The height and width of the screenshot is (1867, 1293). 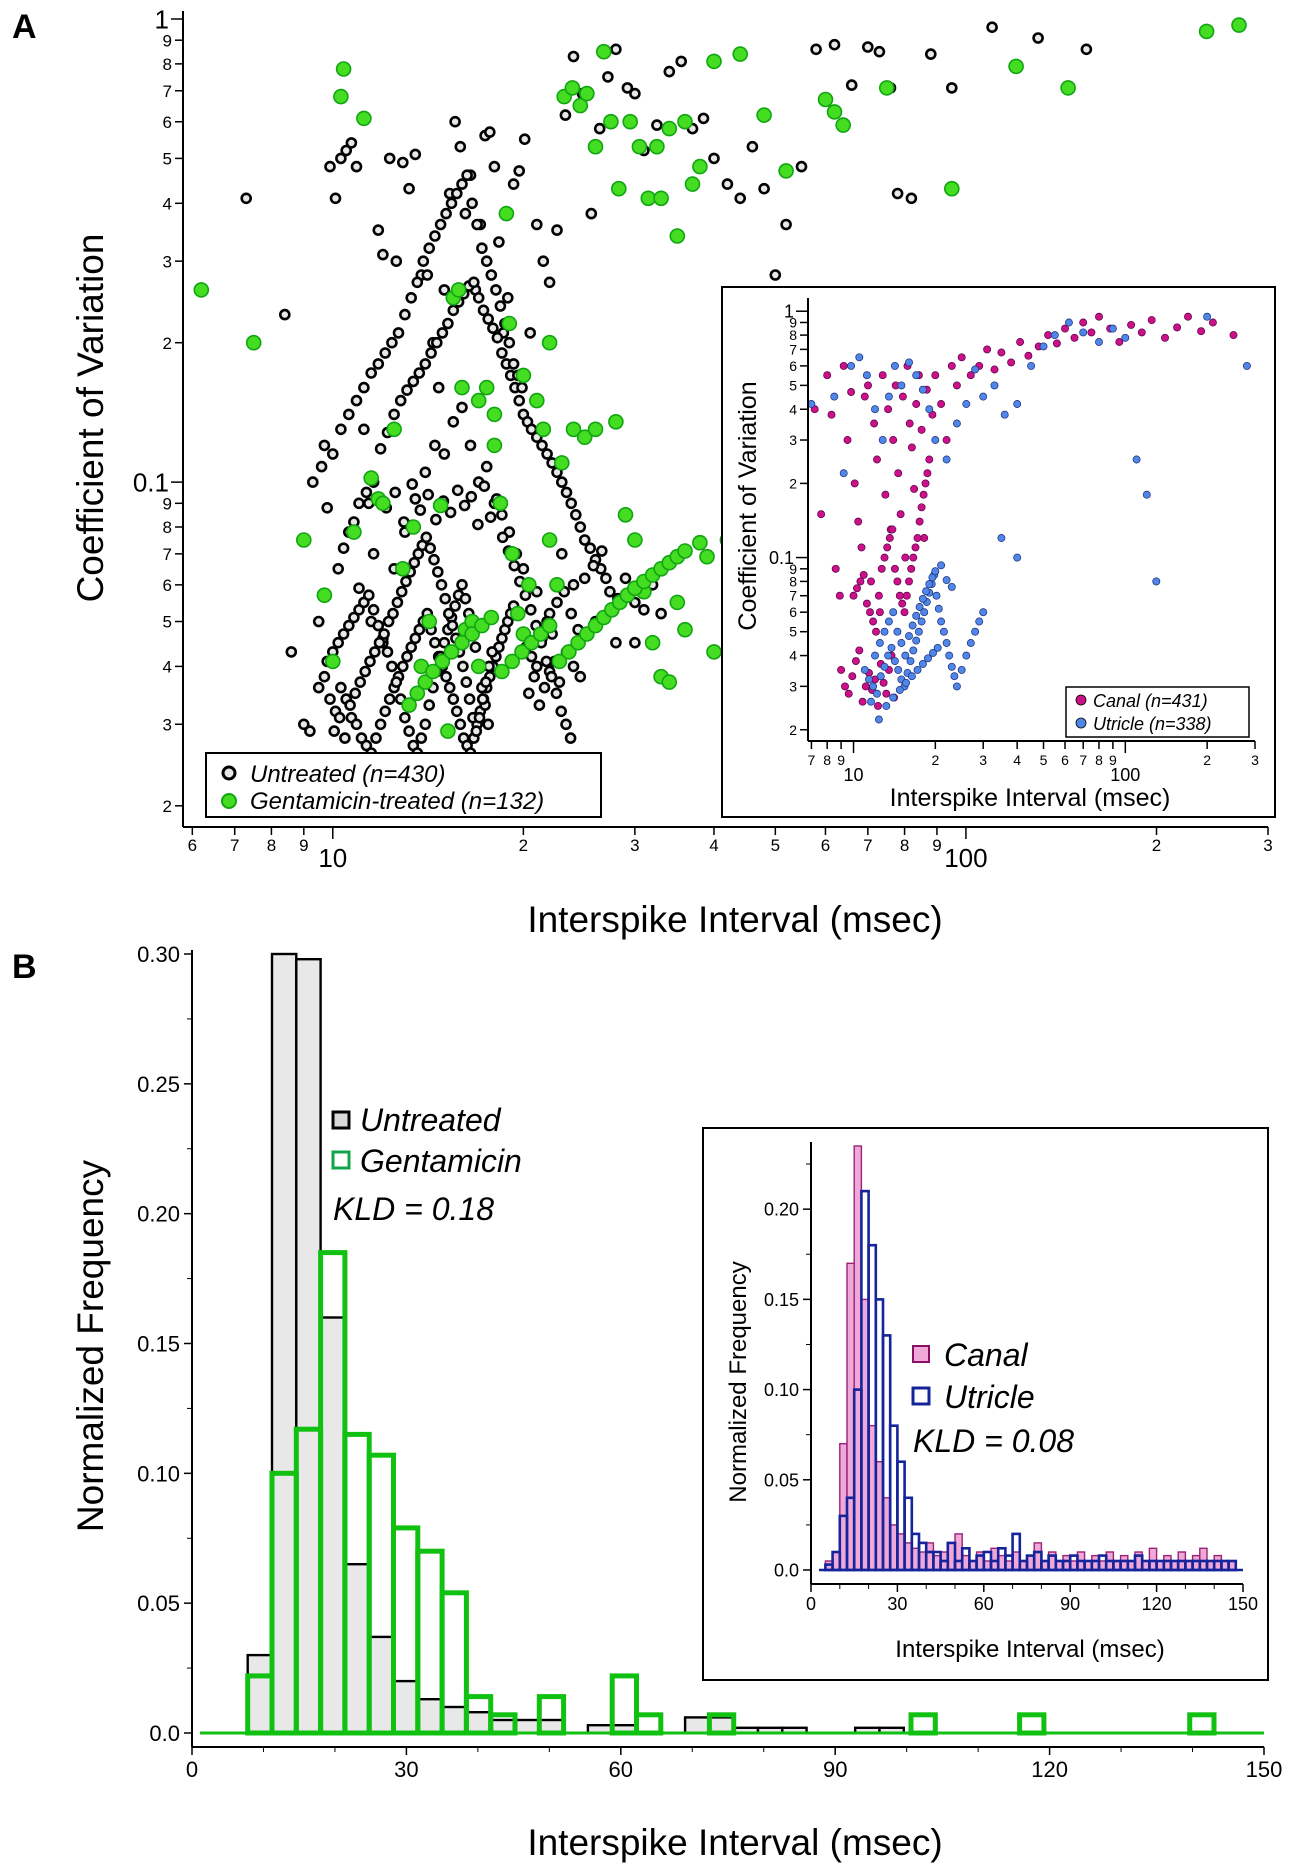 What do you see at coordinates (397, 801) in the screenshot?
I see `legend-gentamicin-label: Gentamicin-treated (n=132)` at bounding box center [397, 801].